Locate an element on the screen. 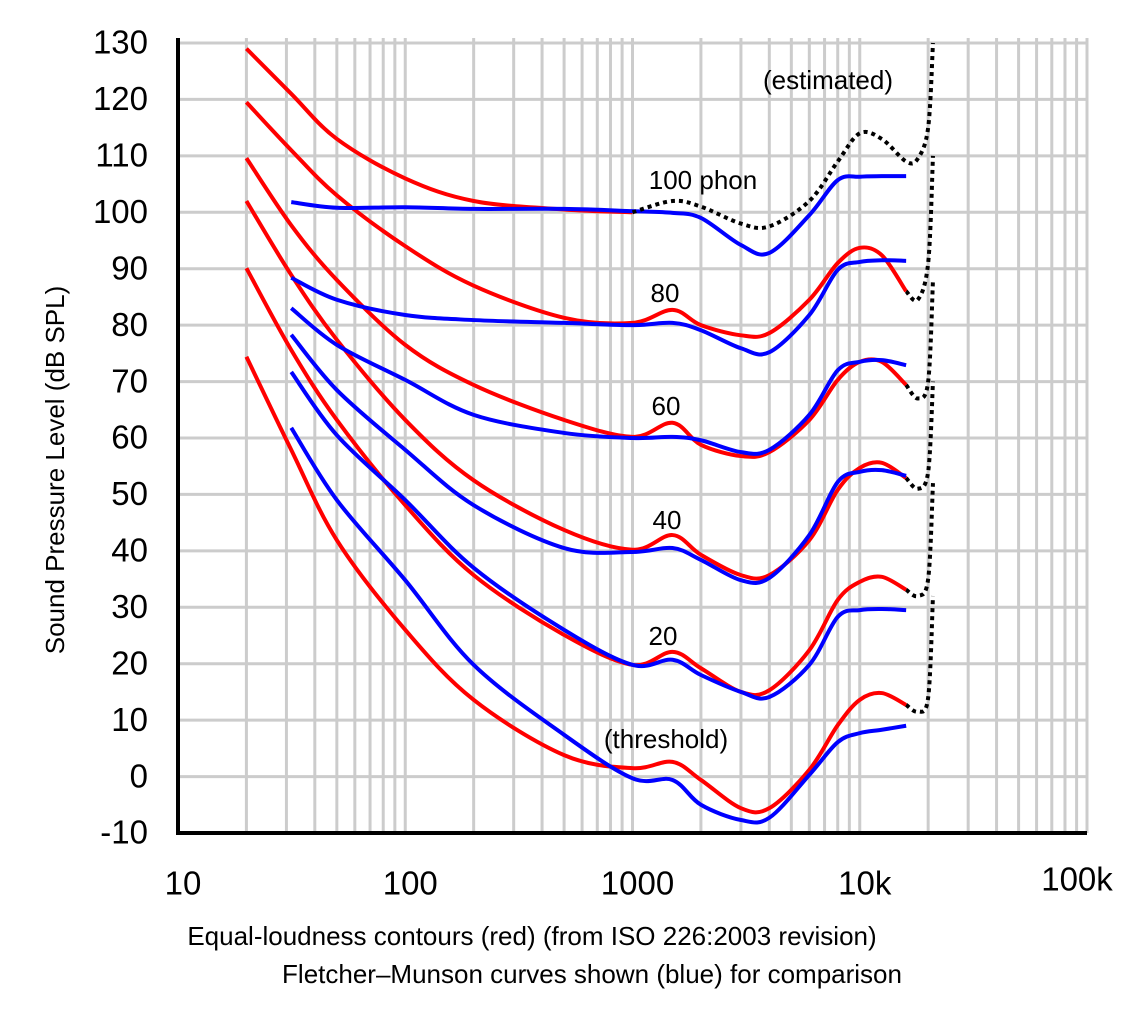 The image size is (1142, 1024). annotation: 60 is located at coordinates (666, 406).